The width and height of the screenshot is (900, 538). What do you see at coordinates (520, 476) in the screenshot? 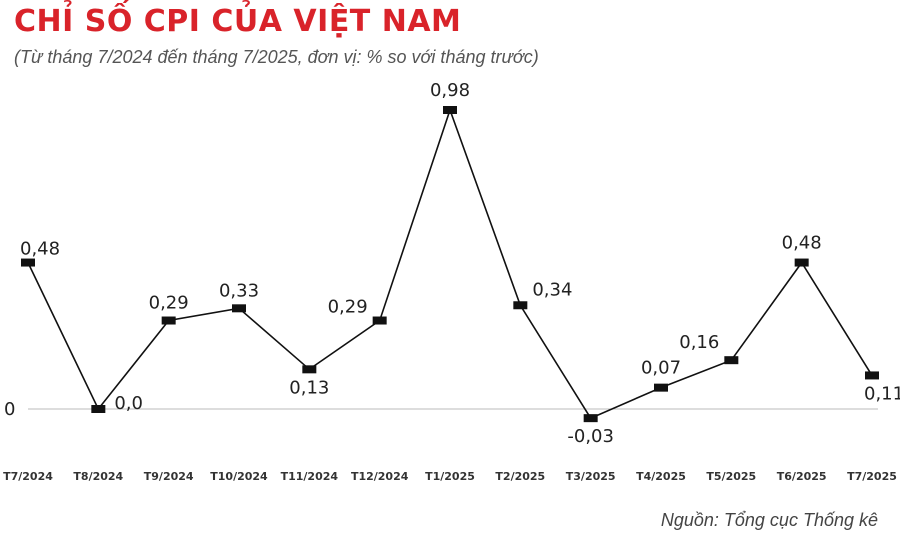
I see `x-tick-label: T2/2025` at bounding box center [520, 476].